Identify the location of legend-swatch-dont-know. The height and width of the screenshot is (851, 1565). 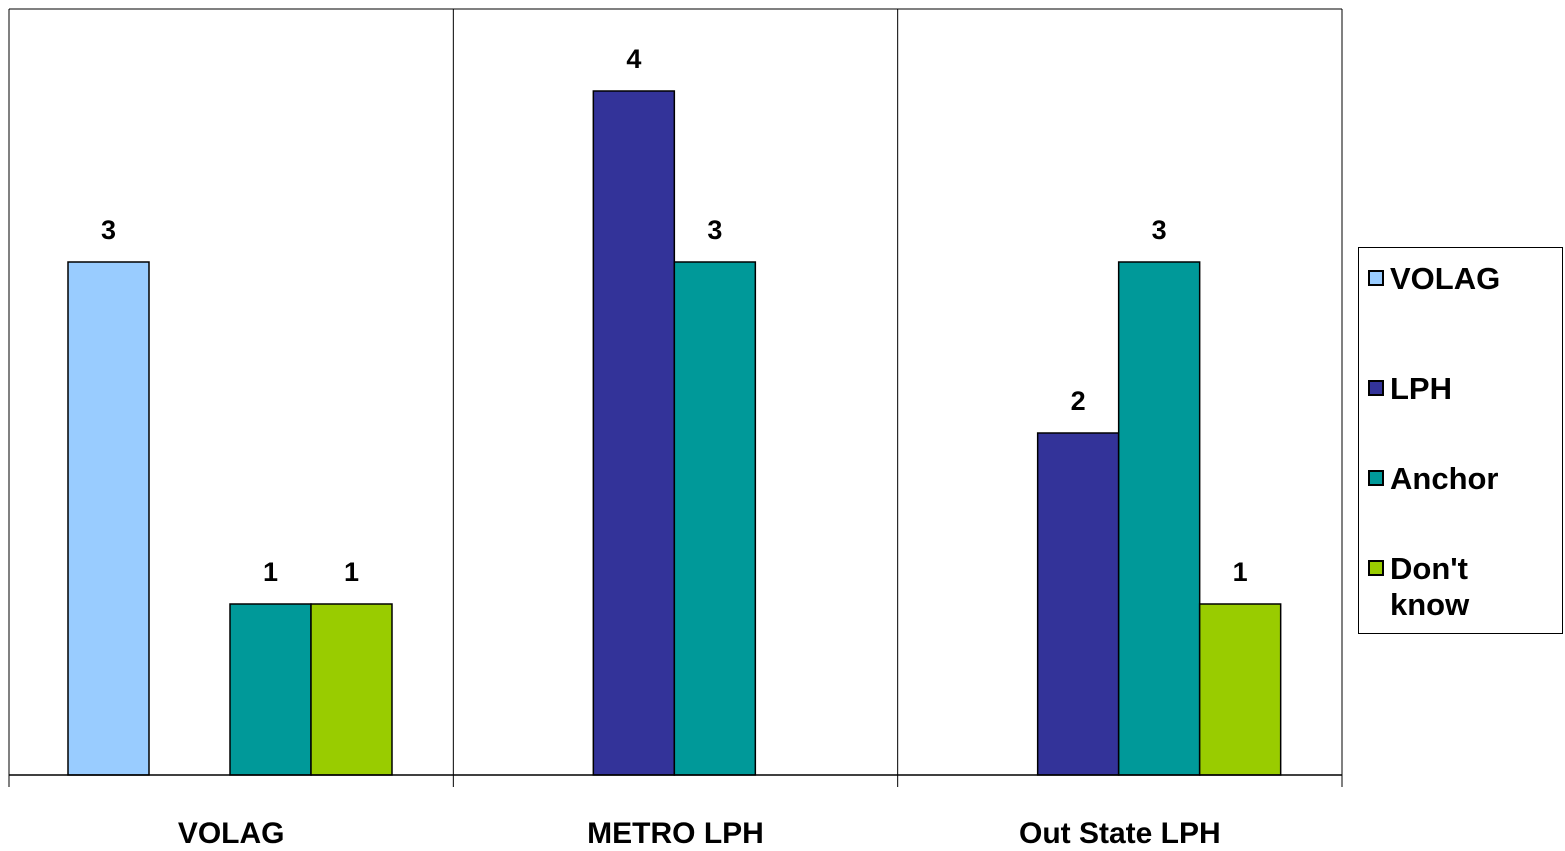
(1376, 568).